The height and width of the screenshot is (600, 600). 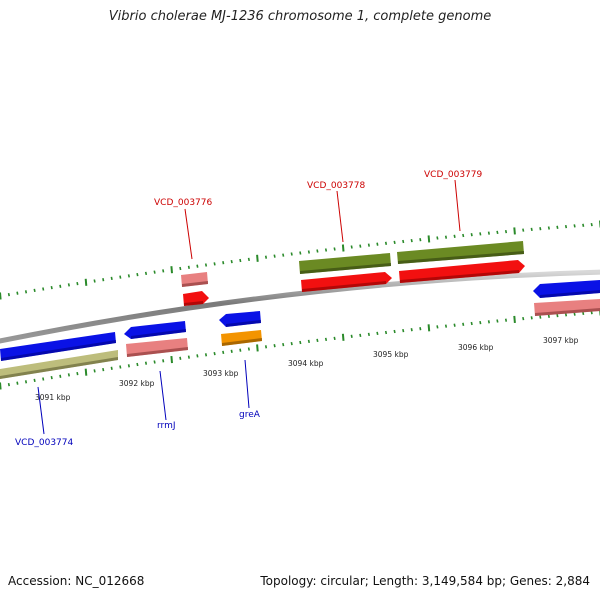 What do you see at coordinates (300, 306) in the screenshot?
I see `chromosome-backbone` at bounding box center [300, 306].